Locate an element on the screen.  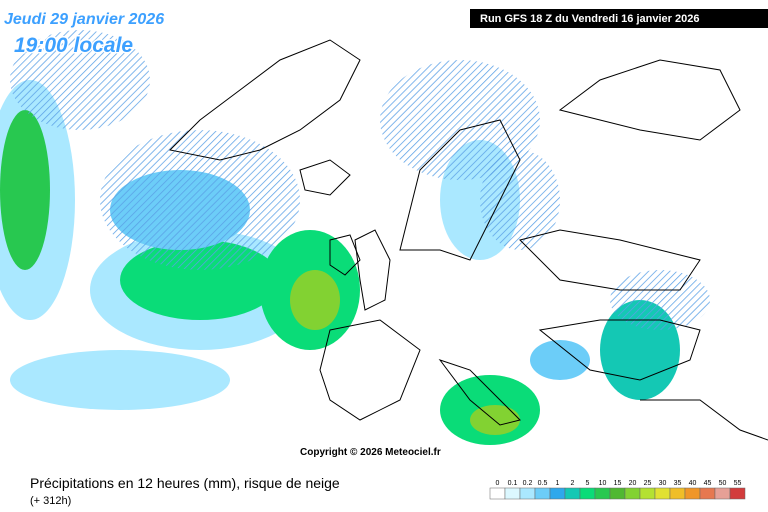
legend: 0 0.1 0.2 0.5 1 2 5 10 15 20 25 30 35 40 45 50 55 is located at coordinates (617, 490).